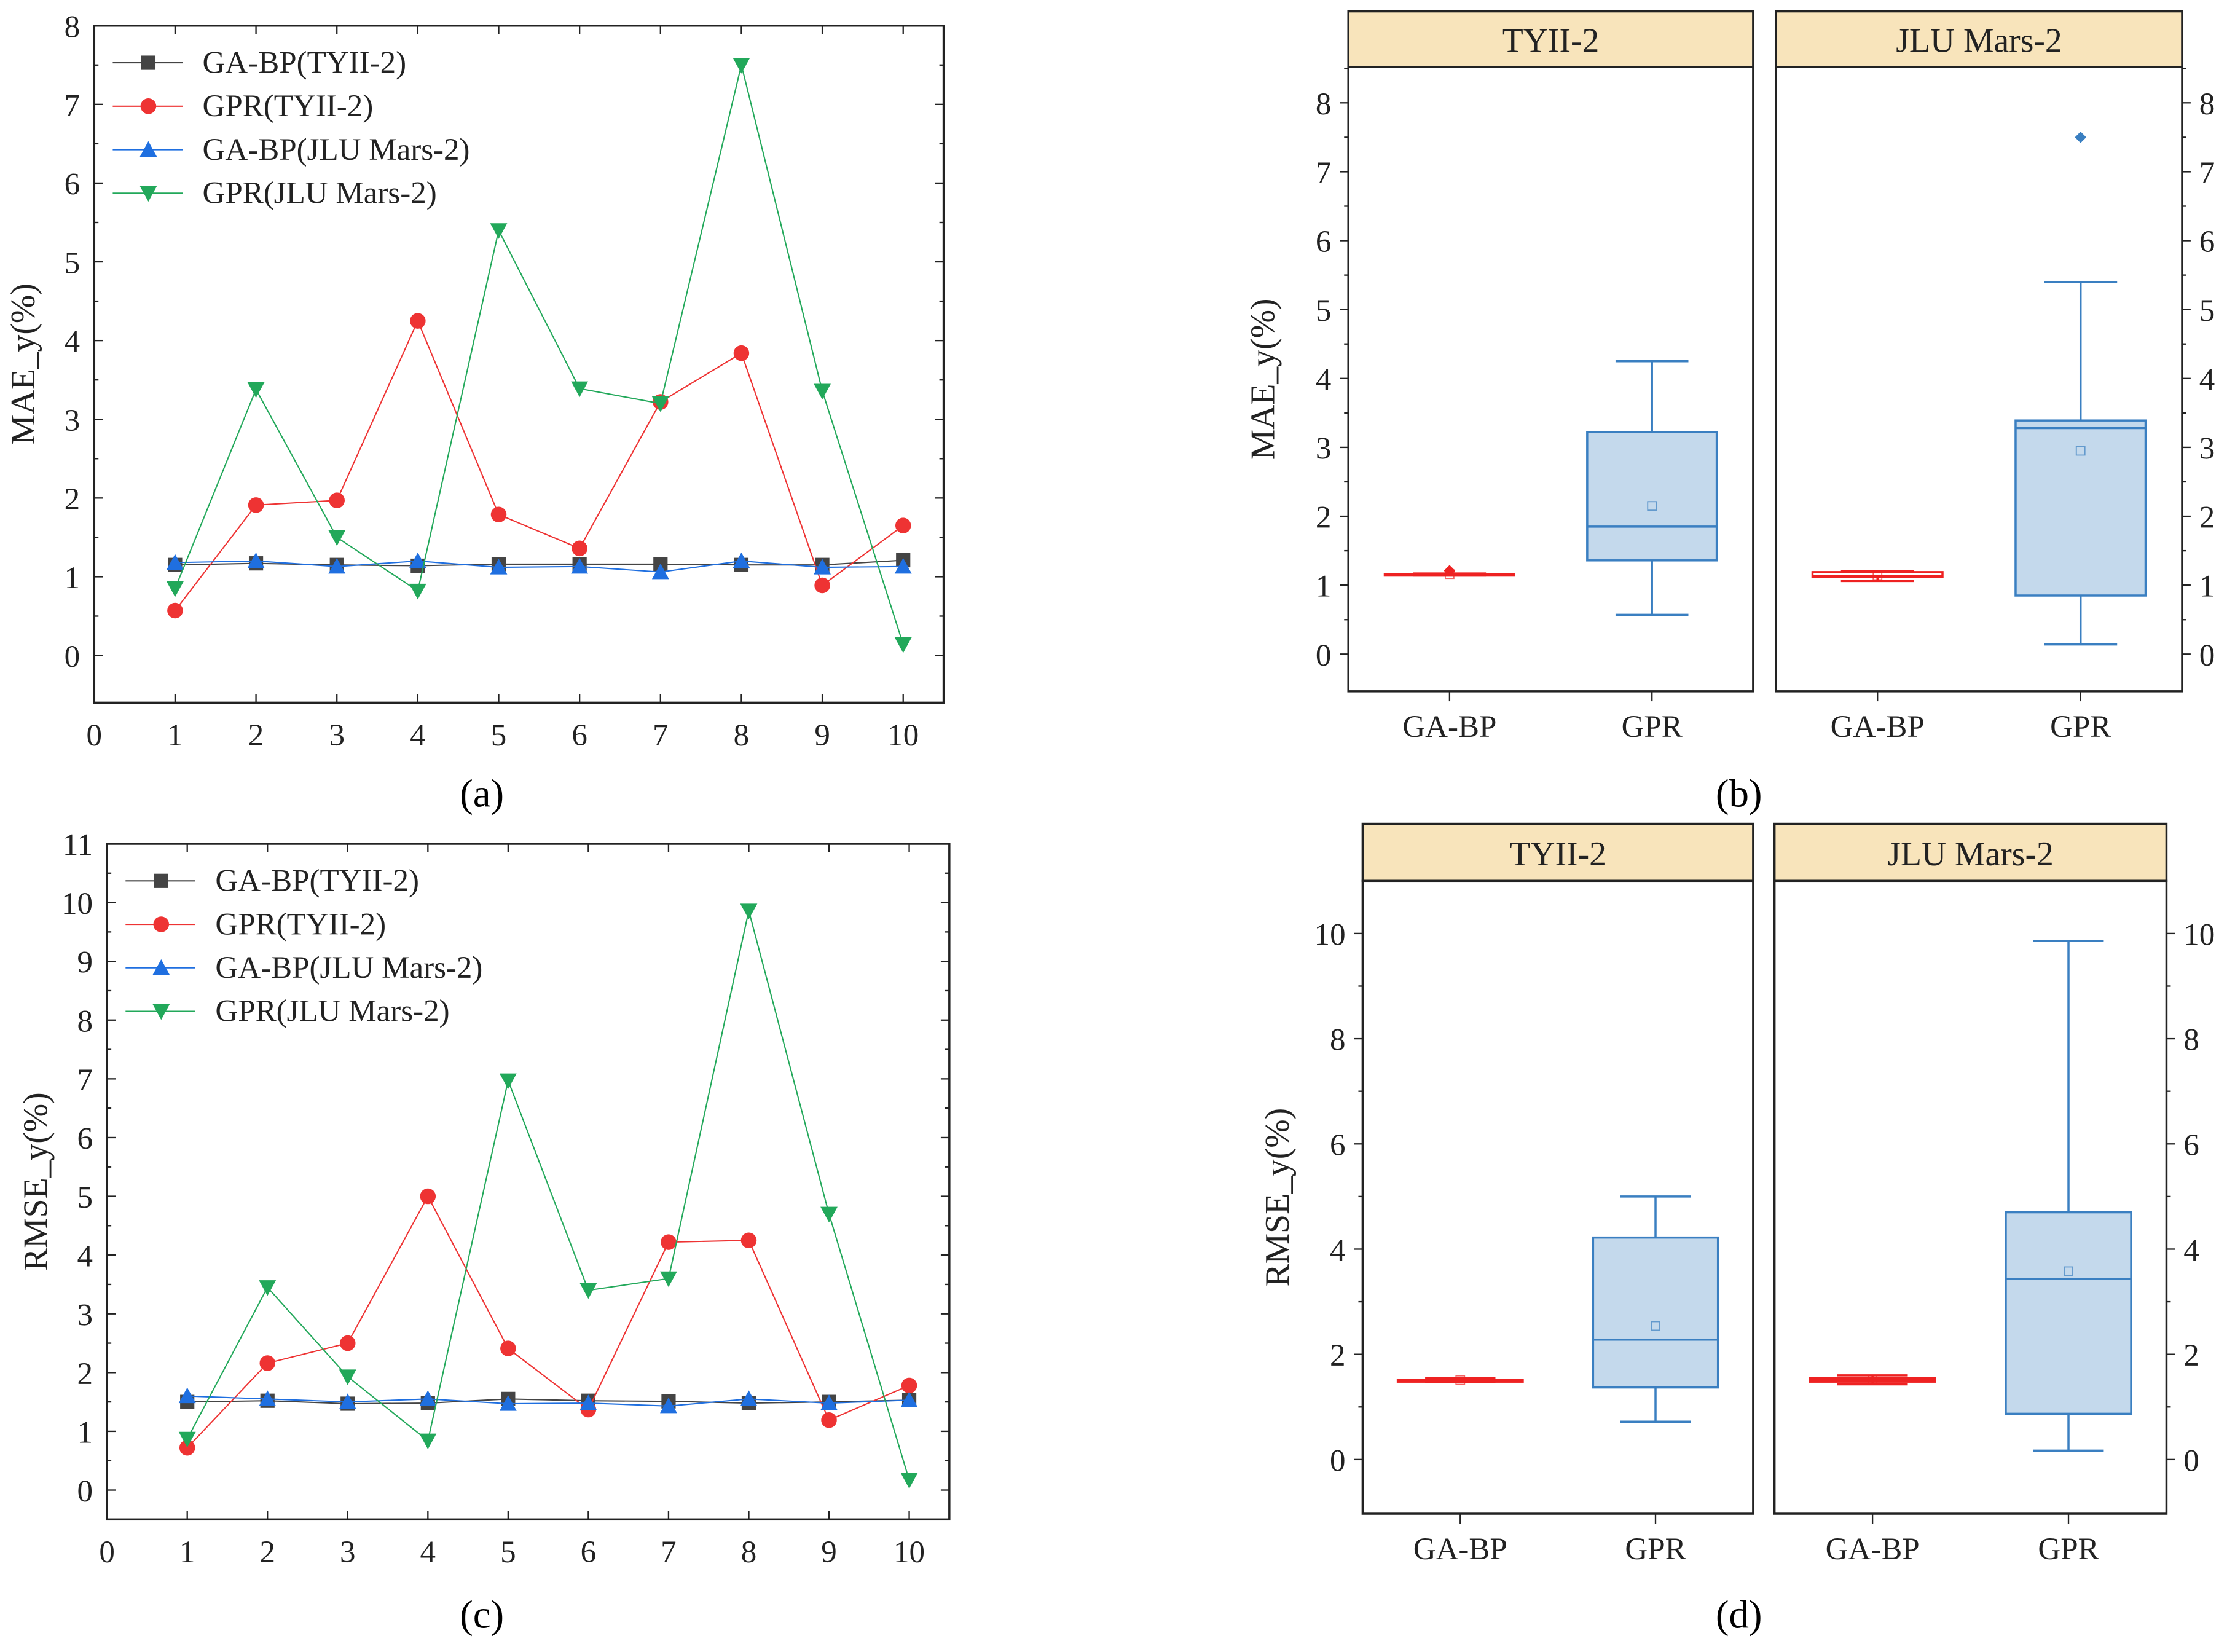 This screenshot has height=1652, width=2235. What do you see at coordinates (1739, 794) in the screenshot?
I see `panel-label-b: (b)` at bounding box center [1739, 794].